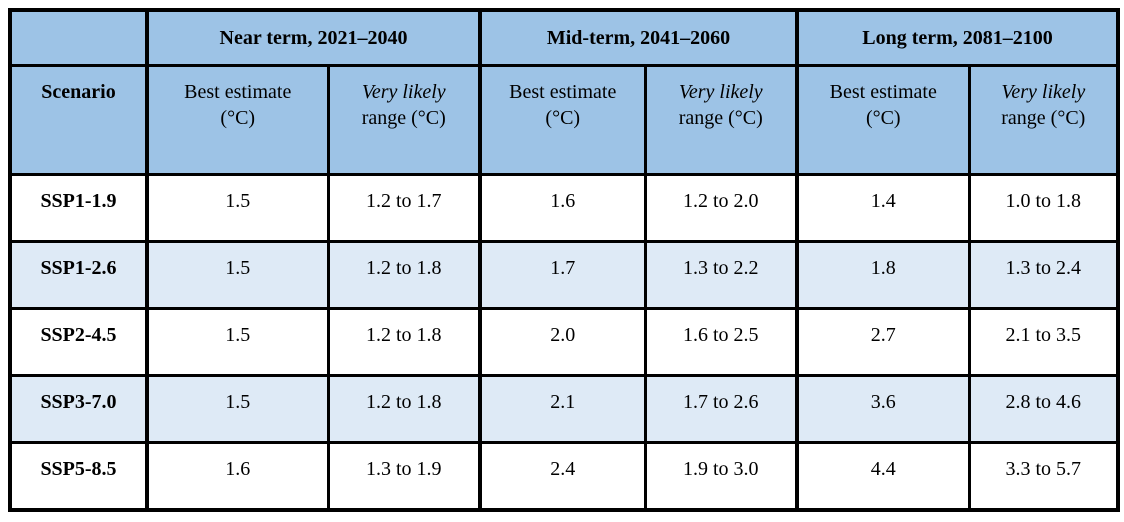  I want to click on corner-cell, so click(78, 37).